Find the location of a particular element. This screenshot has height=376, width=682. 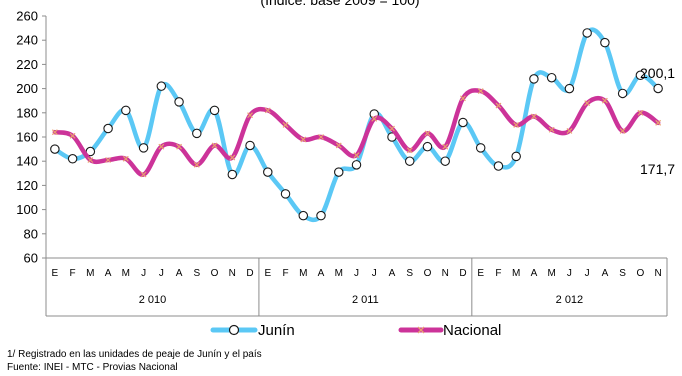

y-tick-label: 160 is located at coordinates (27, 137).